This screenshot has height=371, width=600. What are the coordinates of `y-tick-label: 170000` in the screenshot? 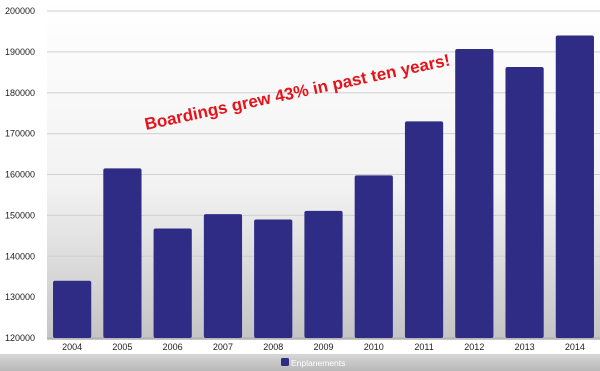 It's located at (20, 134).